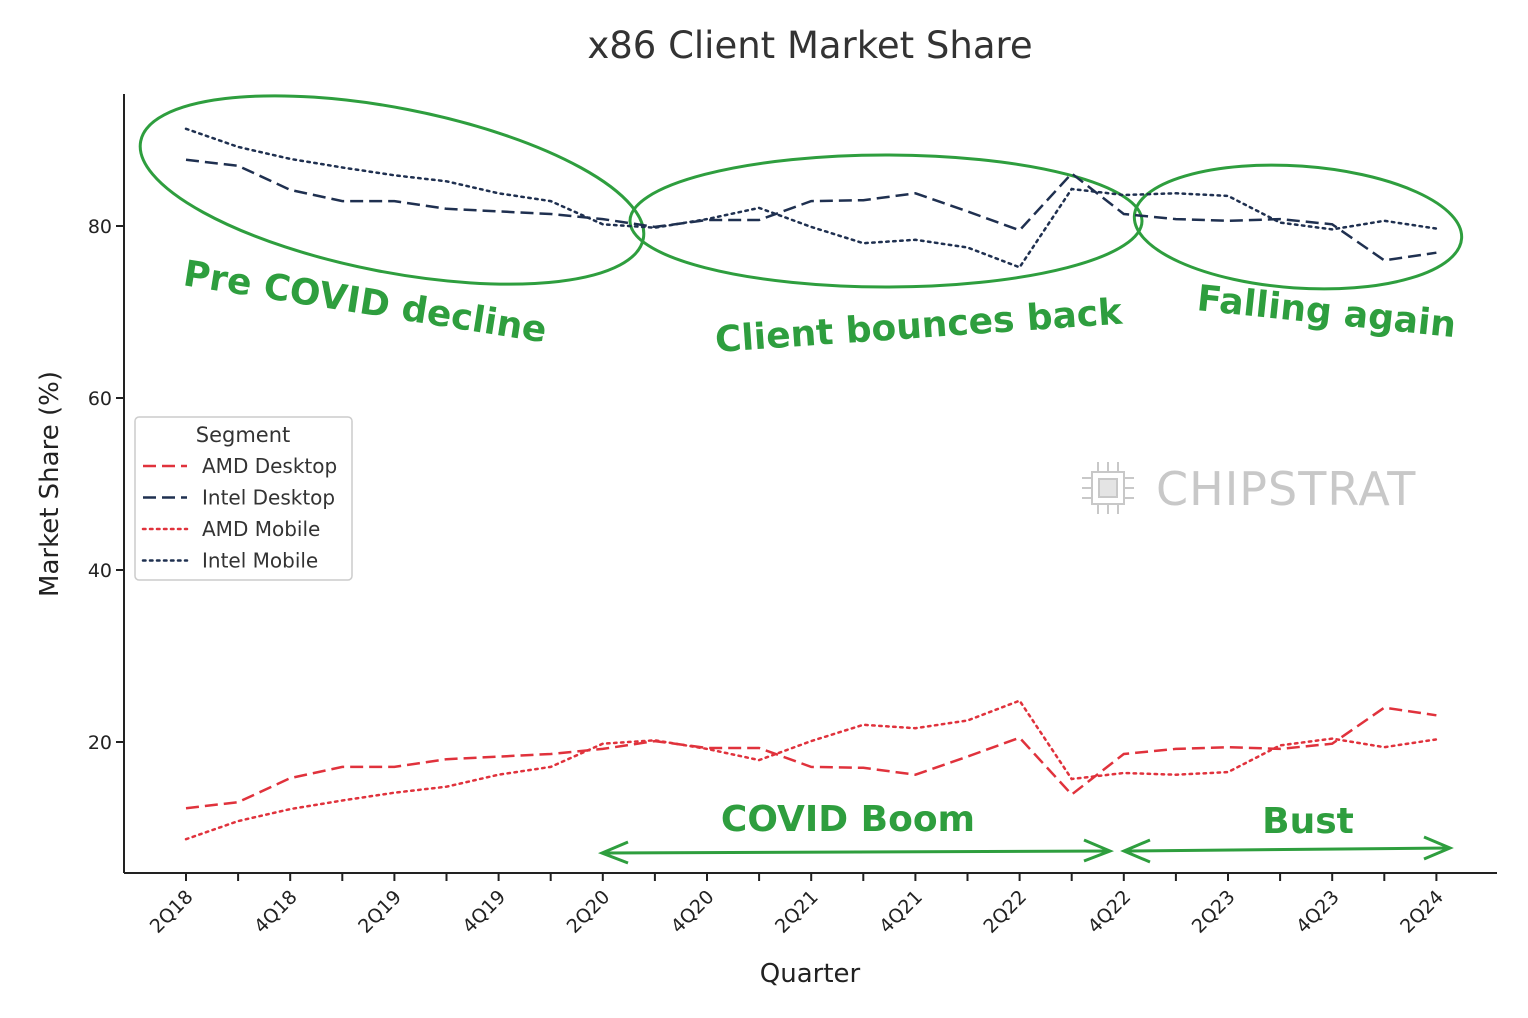 This screenshot has width=1528, height=1018. Describe the element at coordinates (100, 571) in the screenshot. I see `y-tick-label: 40` at that location.